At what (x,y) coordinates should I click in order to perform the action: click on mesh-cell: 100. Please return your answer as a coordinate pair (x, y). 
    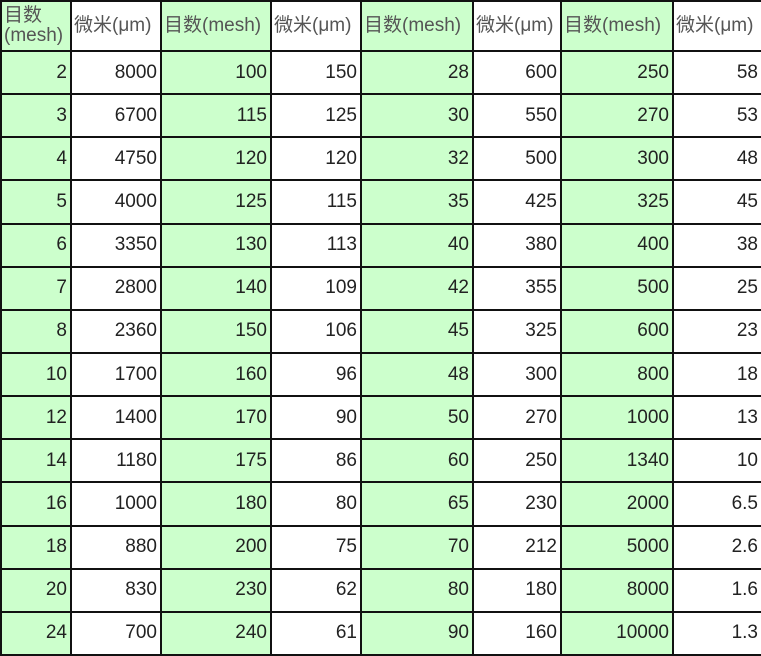
    Looking at the image, I should click on (216, 72).